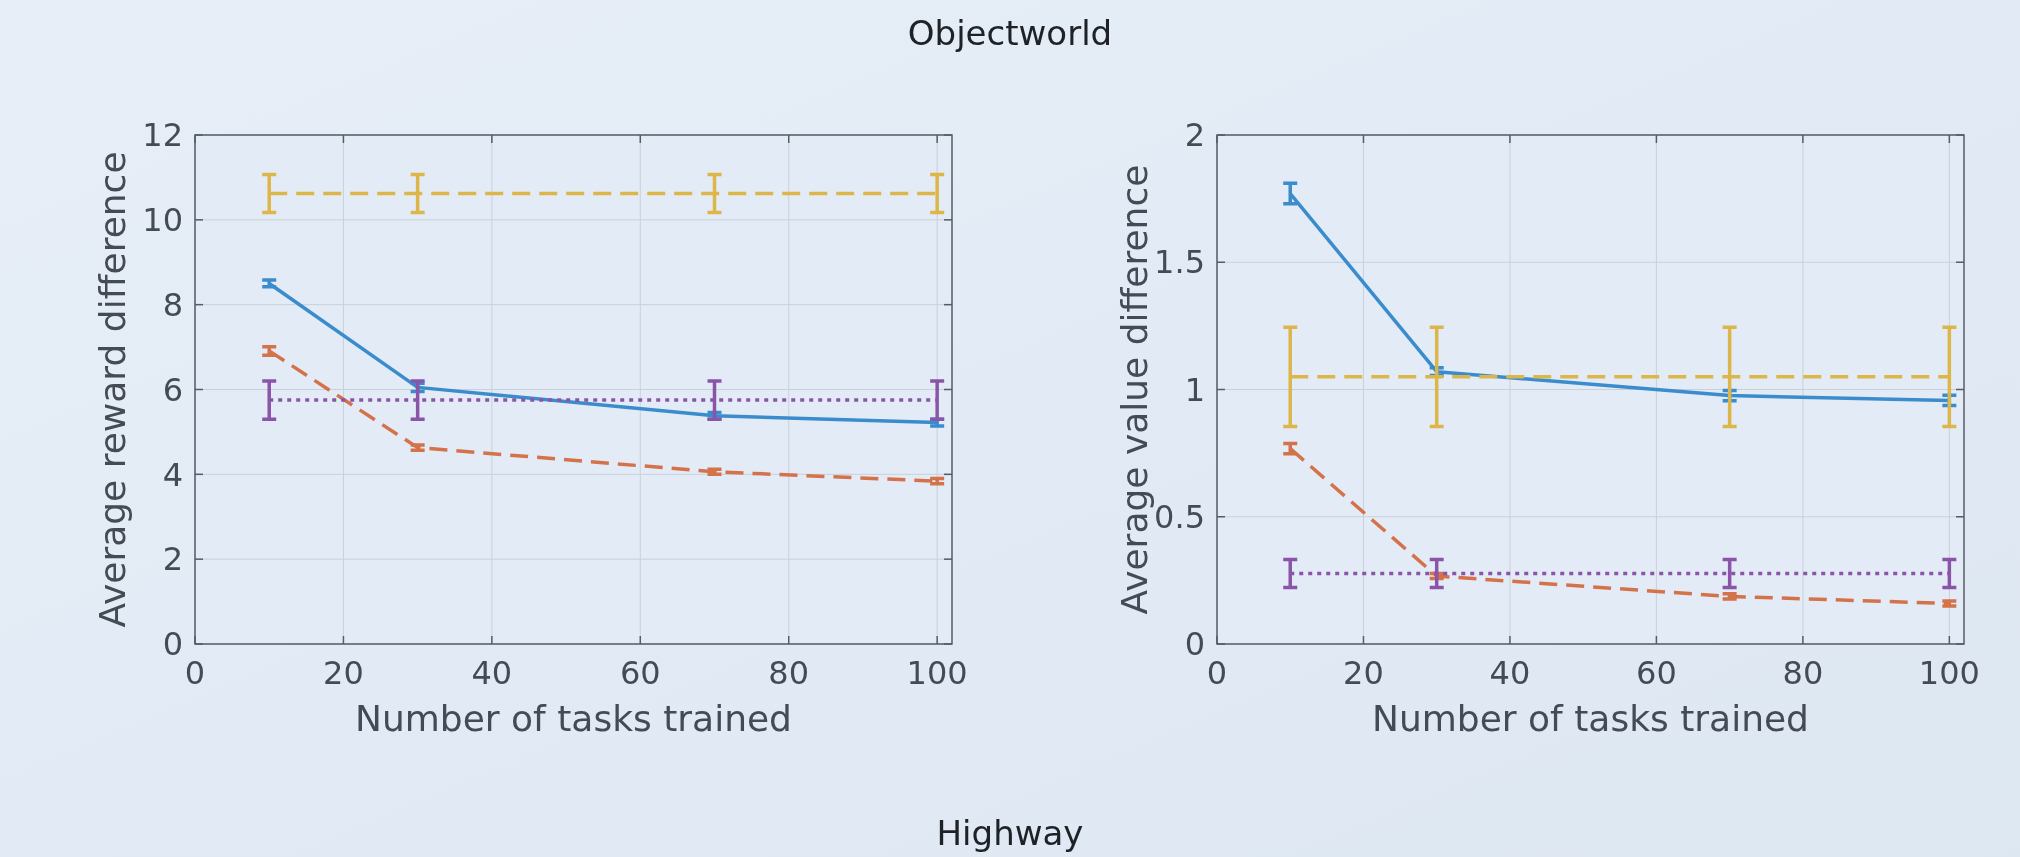 The height and width of the screenshot is (857, 2020). I want to click on y-axis-title: Average value difference, so click(1134, 389).